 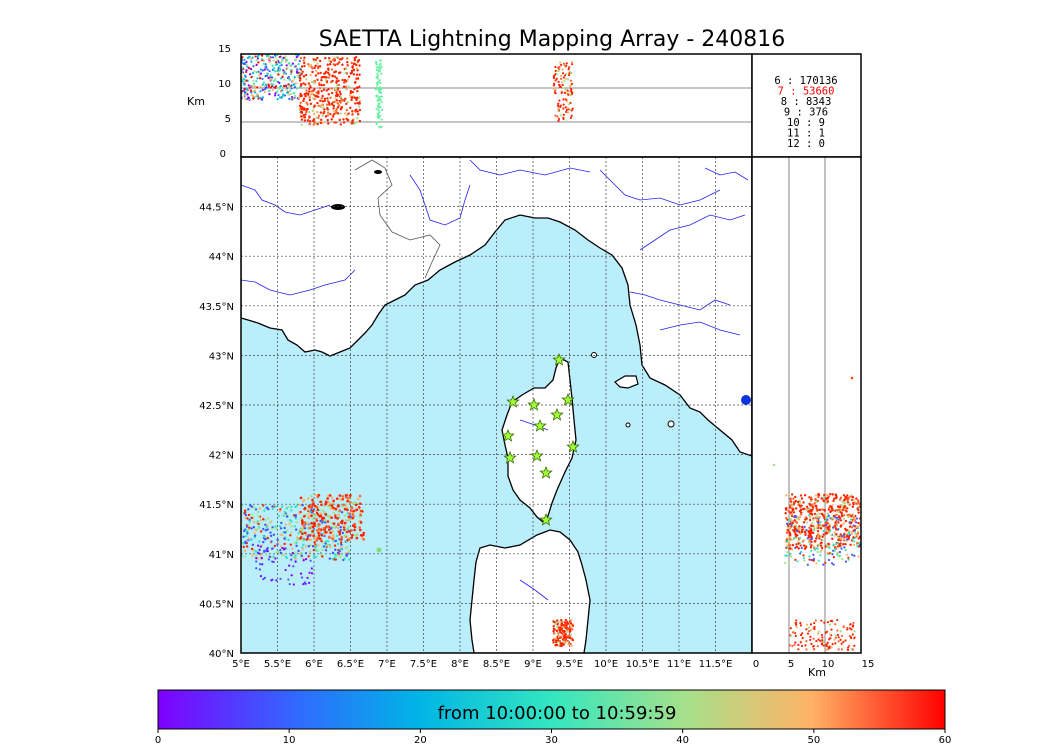 I want to click on stats-row: 9 : 376, so click(x=806, y=113).